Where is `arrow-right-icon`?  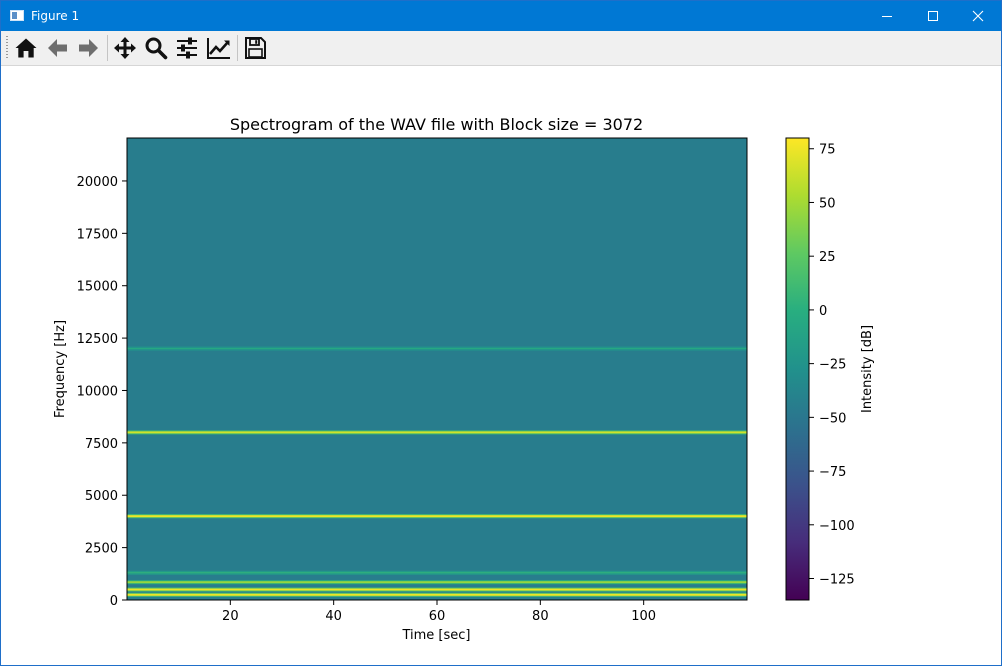
arrow-right-icon is located at coordinates (88, 48).